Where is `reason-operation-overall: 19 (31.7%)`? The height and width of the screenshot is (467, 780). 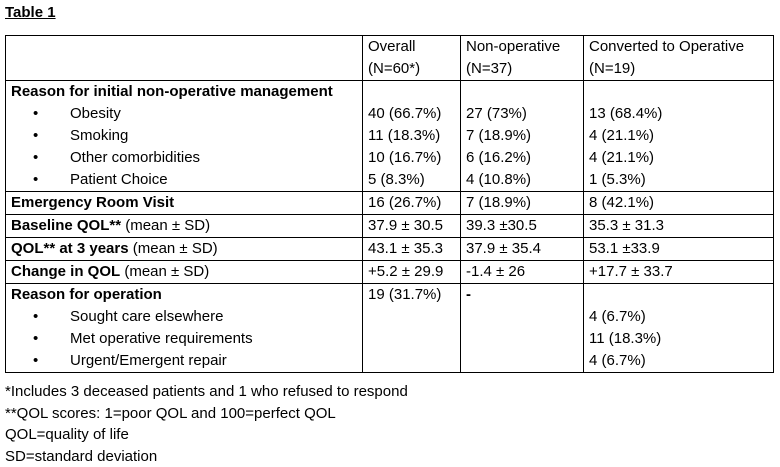 reason-operation-overall: 19 (31.7%) is located at coordinates (411, 328).